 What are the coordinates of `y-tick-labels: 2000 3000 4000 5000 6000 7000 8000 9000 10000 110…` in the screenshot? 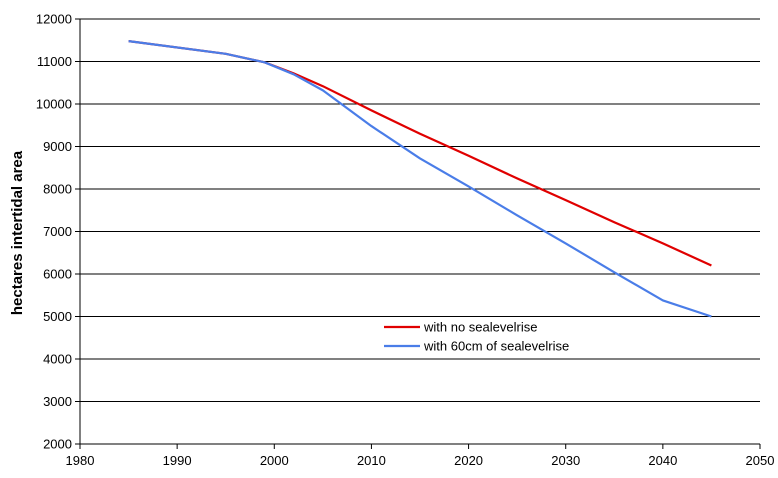 It's located at (54, 232).